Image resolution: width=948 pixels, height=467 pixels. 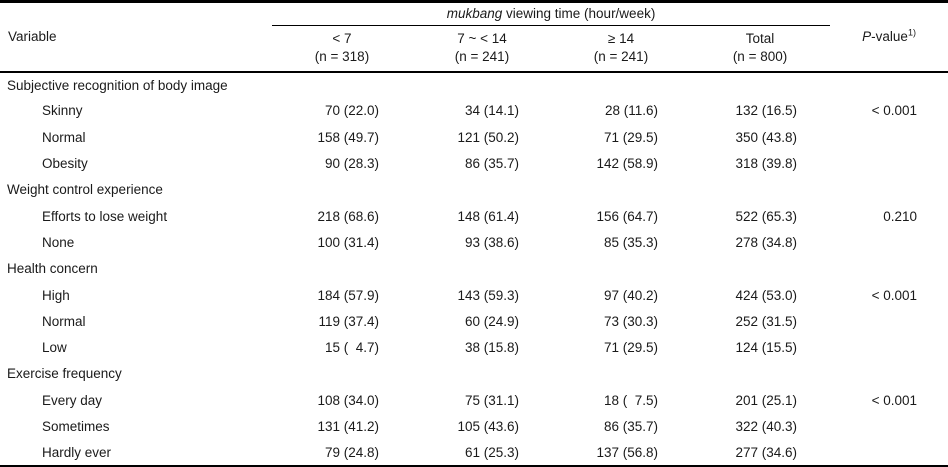 I want to click on cell: 158 (49.7), so click(x=342, y=137).